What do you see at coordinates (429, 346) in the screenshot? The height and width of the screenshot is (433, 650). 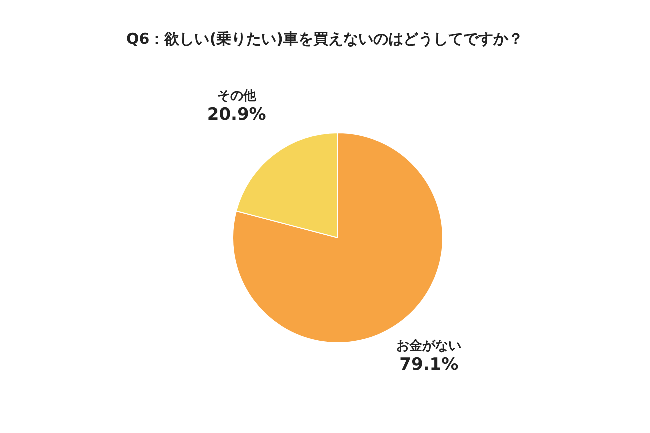 I see `slice-label: お金がない` at bounding box center [429, 346].